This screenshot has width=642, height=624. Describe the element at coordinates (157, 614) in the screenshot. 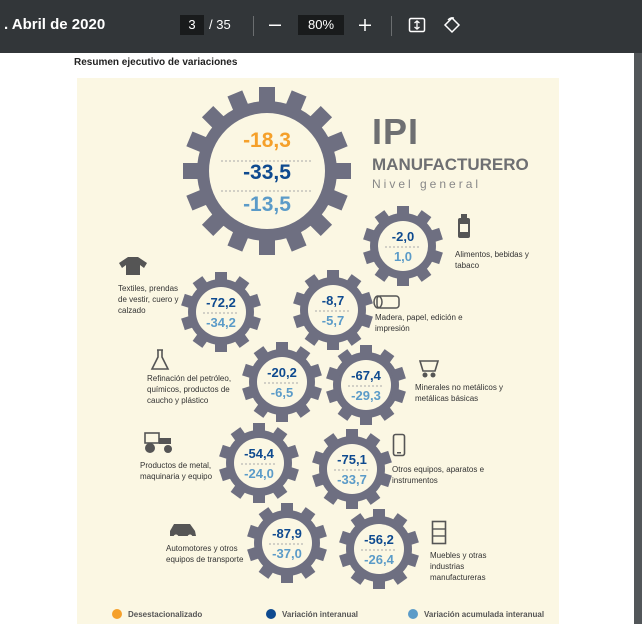

I see `legend-desestacionalizado: Desestacionalizado` at that location.